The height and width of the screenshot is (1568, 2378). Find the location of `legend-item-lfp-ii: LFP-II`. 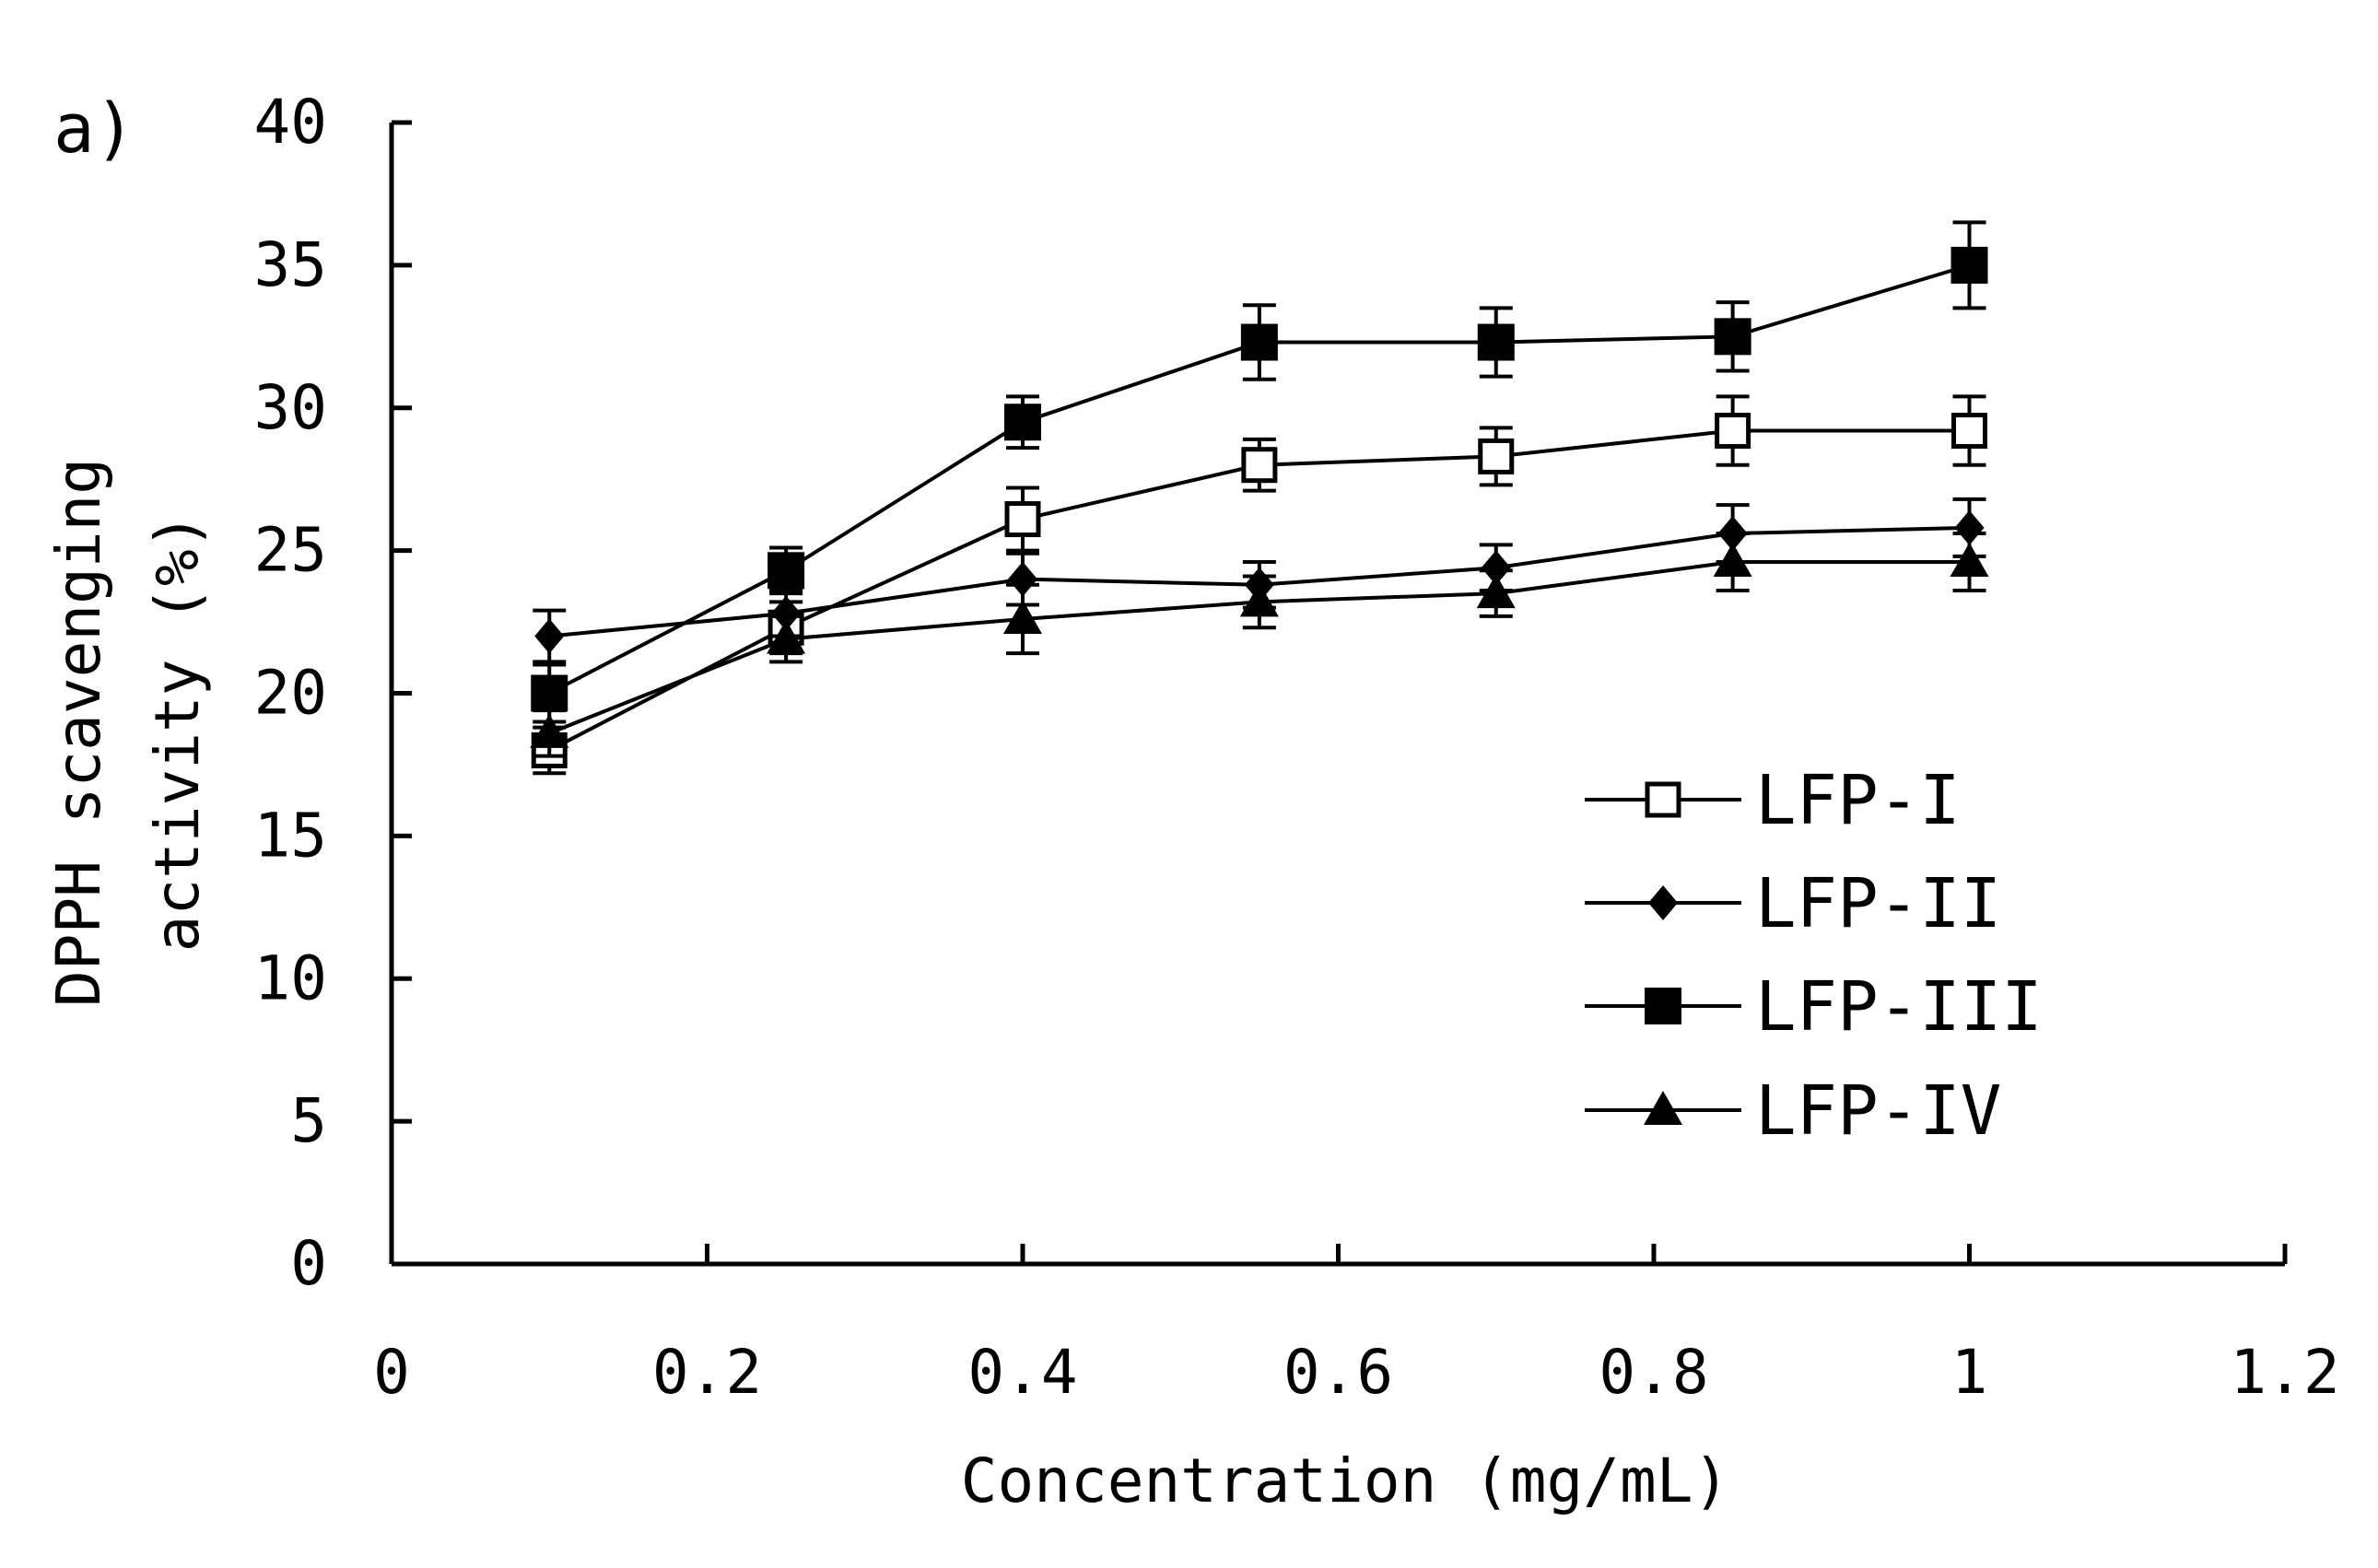

legend-item-lfp-ii: LFP-II is located at coordinates (1793, 903).